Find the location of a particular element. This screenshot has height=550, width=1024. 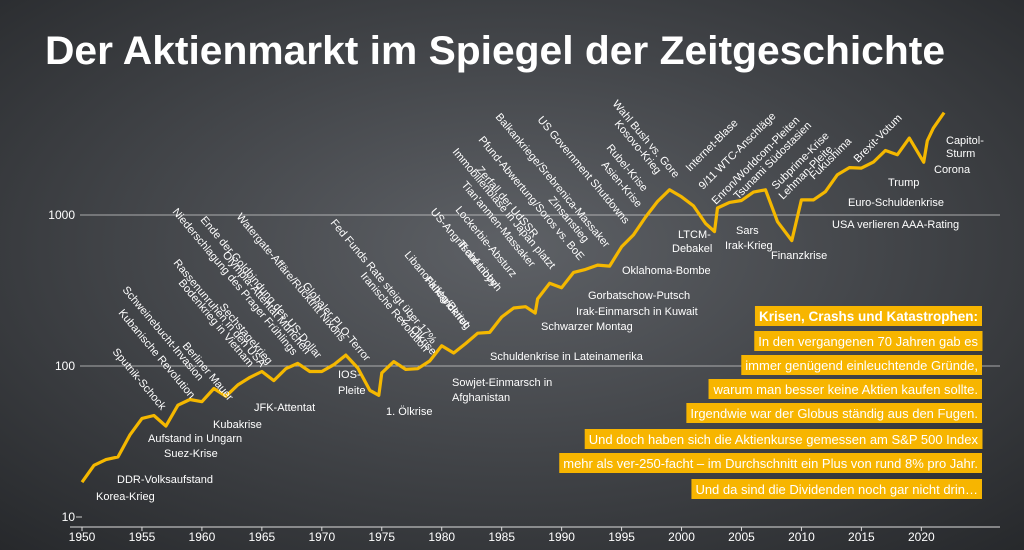

event-annotation: LTCM- is located at coordinates (694, 235).